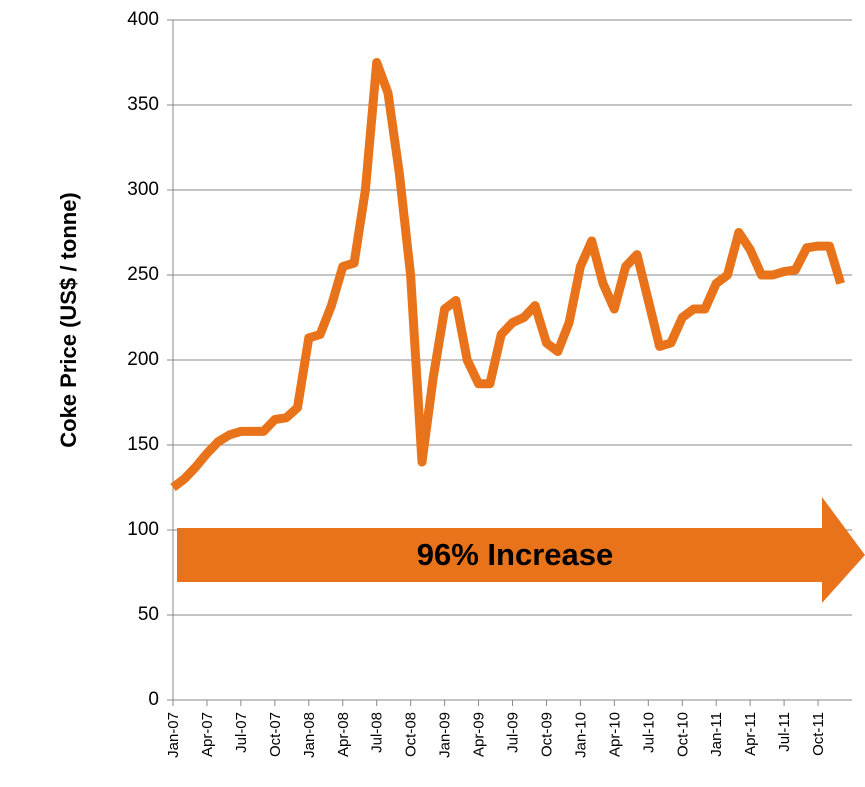 The height and width of the screenshot is (787, 865). Describe the element at coordinates (68, 320) in the screenshot. I see `y-axis-label: Coke Price (US$ / tonne)` at that location.